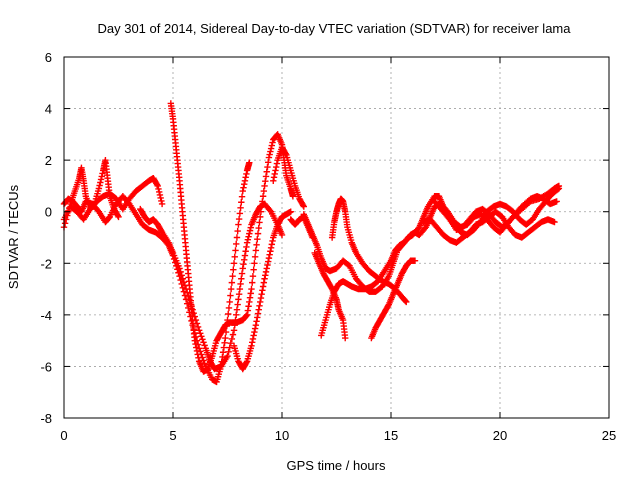 This screenshot has height=480, width=640. Describe the element at coordinates (500, 435) in the screenshot. I see `x-tick-label: 20` at that location.